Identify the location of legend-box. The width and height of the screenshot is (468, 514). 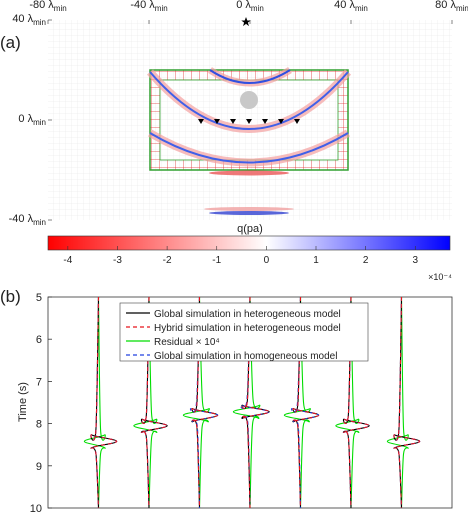
(244, 332).